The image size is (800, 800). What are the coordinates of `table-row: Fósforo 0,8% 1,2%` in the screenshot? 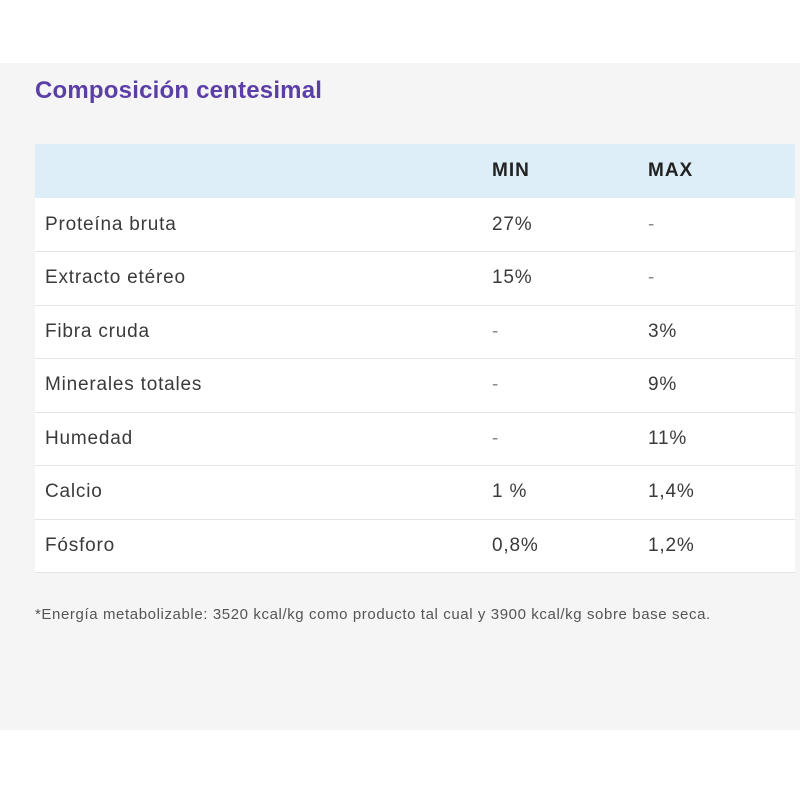 It's located at (415, 546).